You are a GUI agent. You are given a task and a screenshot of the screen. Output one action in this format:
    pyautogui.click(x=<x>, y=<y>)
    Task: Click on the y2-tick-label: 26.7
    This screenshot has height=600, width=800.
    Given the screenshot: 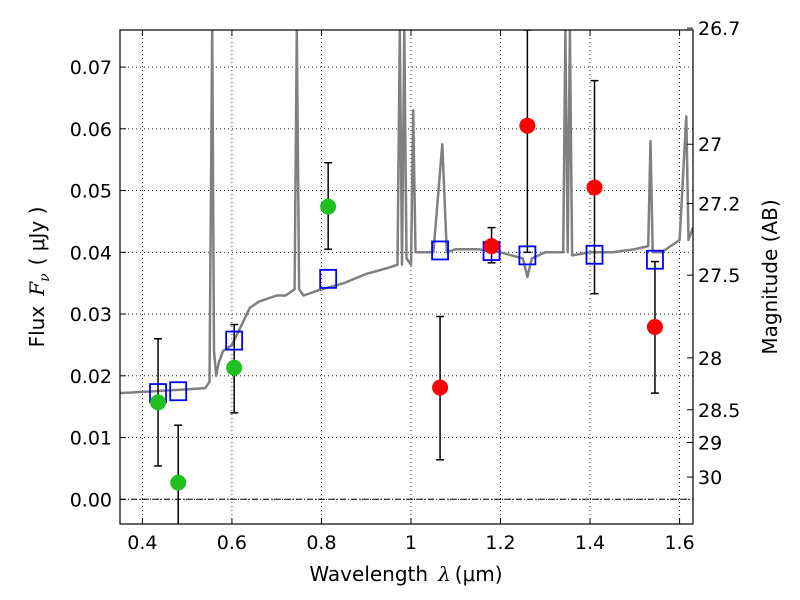 What is the action you would take?
    pyautogui.click(x=719, y=29)
    